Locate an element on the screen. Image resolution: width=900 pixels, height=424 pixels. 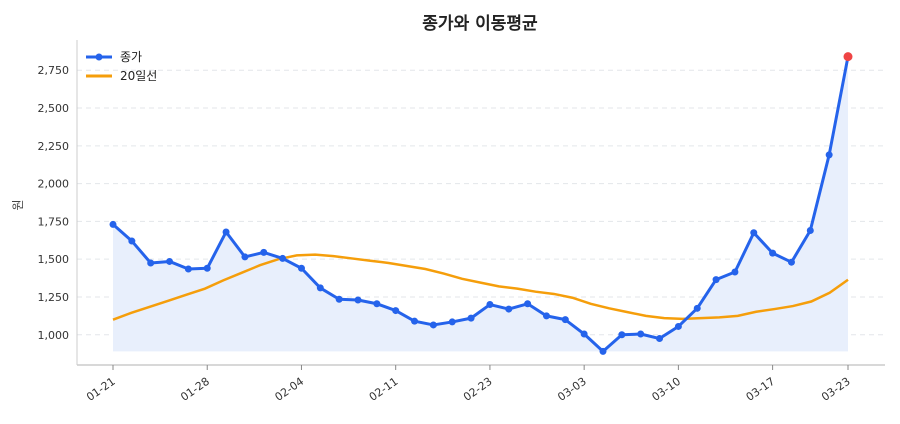
legend-label-close: 종가 is located at coordinates (131, 57).